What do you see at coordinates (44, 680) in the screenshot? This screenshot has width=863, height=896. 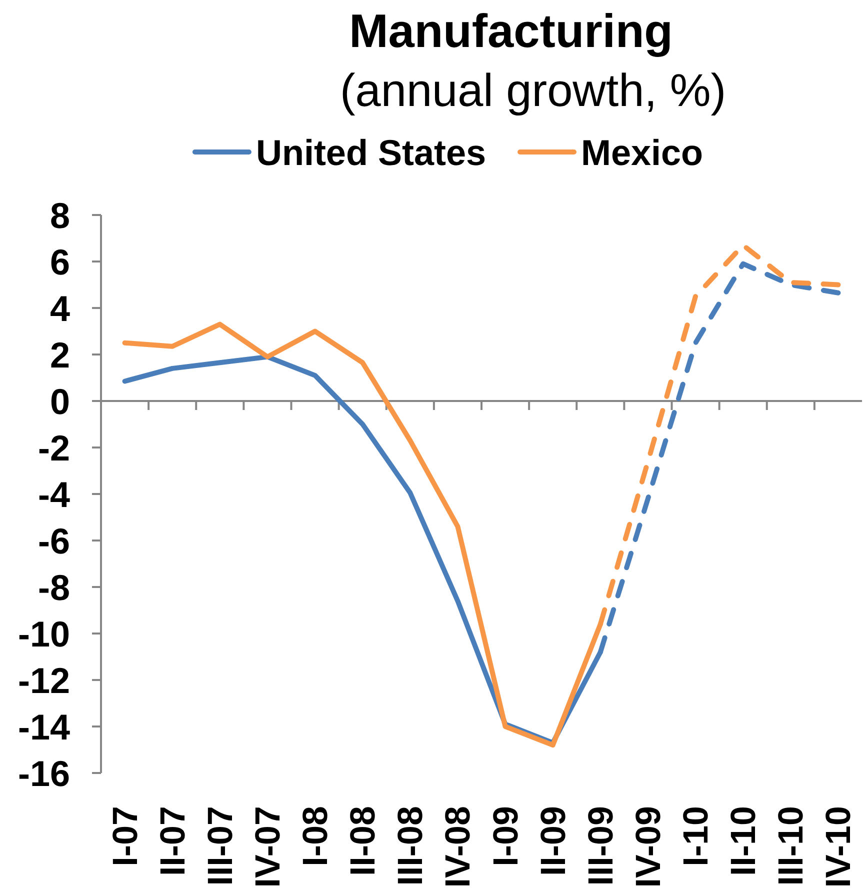 I see `y-tick-label: -12` at bounding box center [44, 680].